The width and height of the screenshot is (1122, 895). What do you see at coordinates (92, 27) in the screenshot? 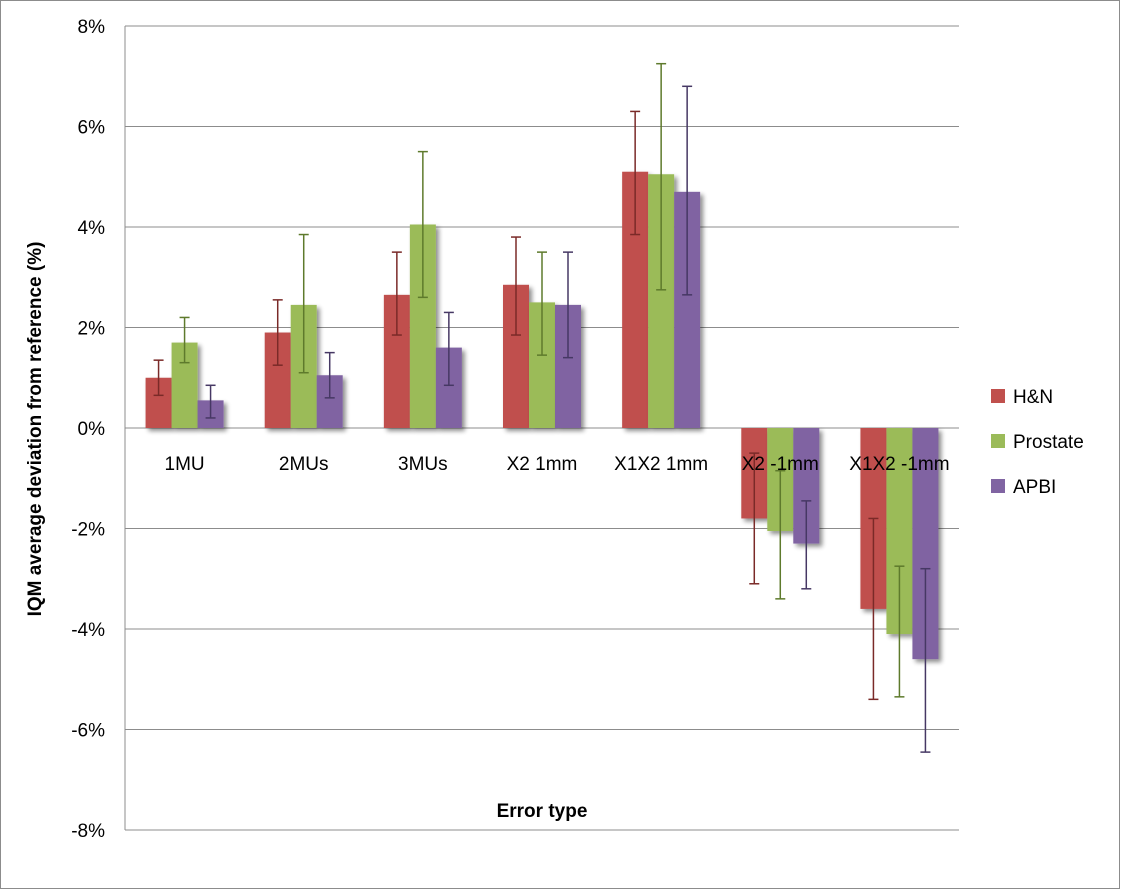
I see `y-tick-label: 8%` at bounding box center [92, 27].